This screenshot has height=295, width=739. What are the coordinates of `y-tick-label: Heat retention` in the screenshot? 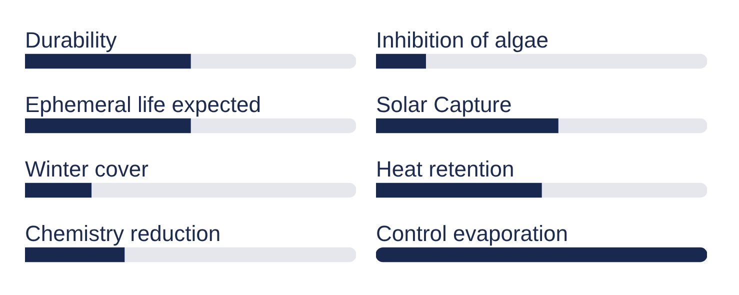 It's located at (445, 169).